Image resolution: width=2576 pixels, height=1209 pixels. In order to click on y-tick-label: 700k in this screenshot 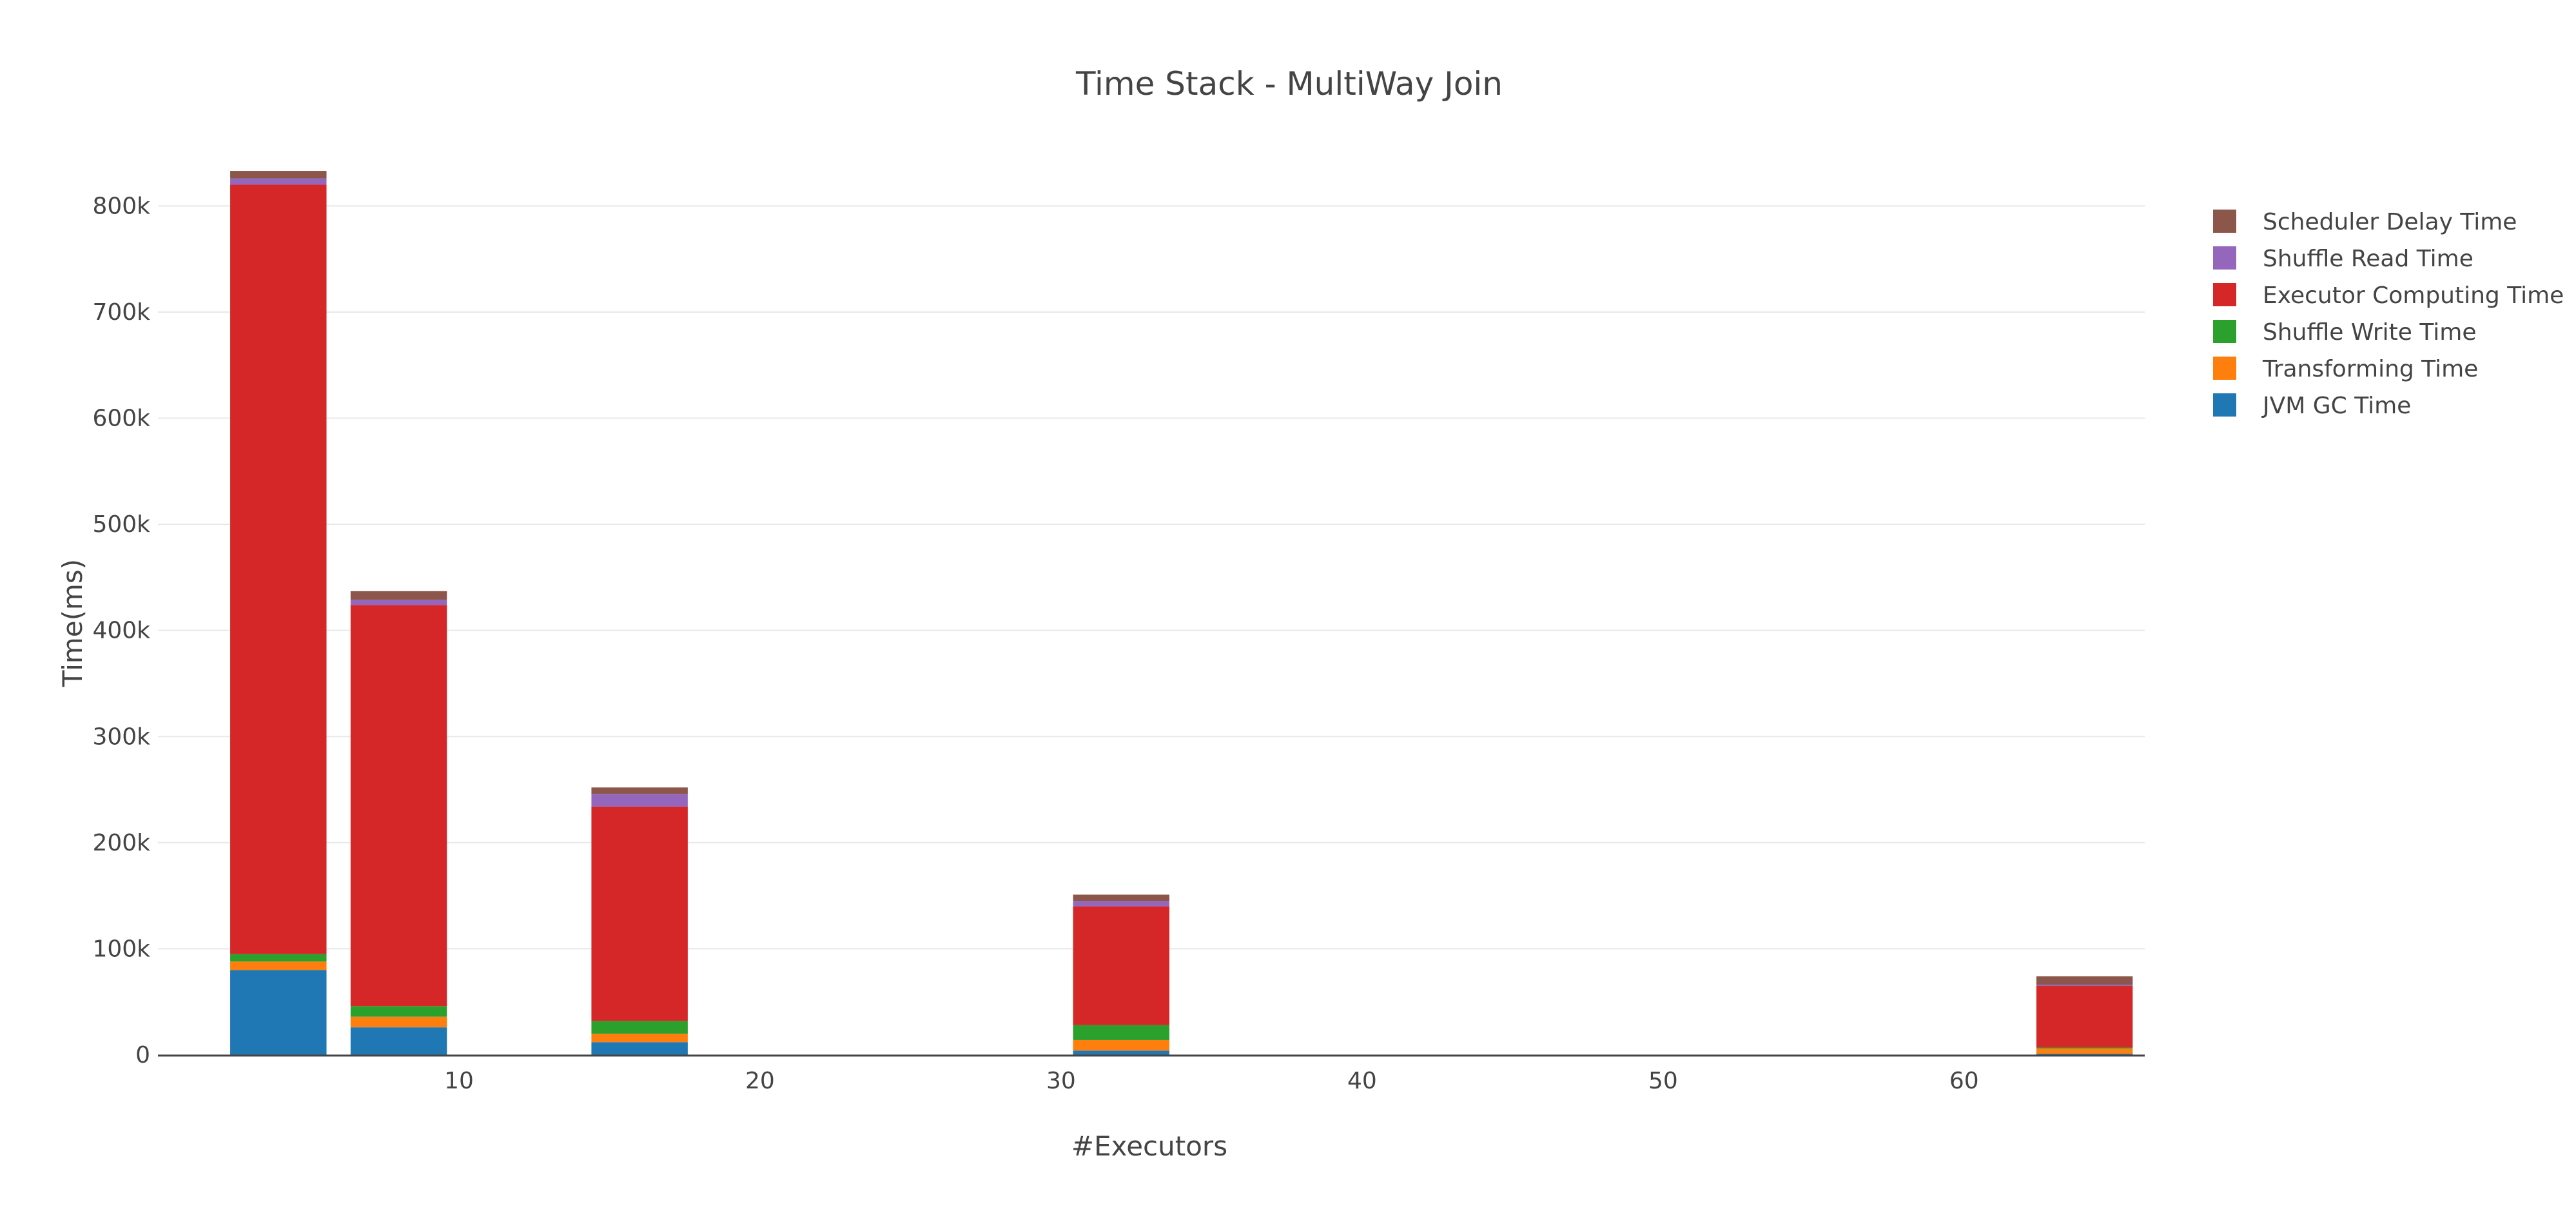, I will do `click(121, 313)`.